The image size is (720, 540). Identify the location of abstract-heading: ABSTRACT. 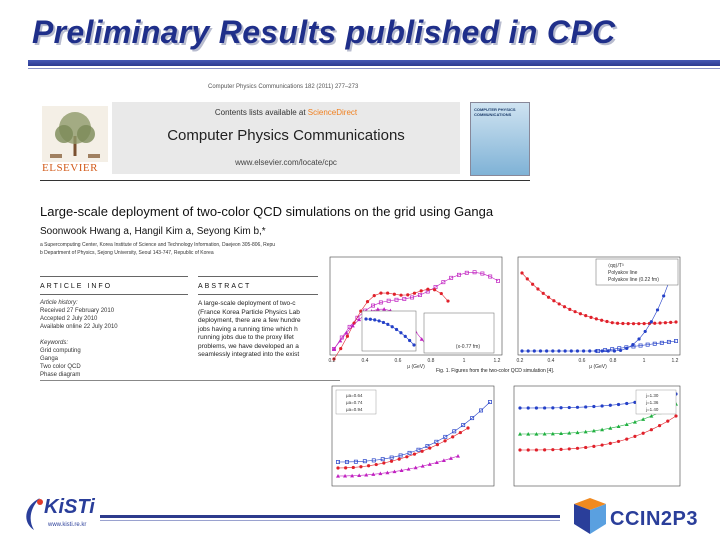
(225, 286).